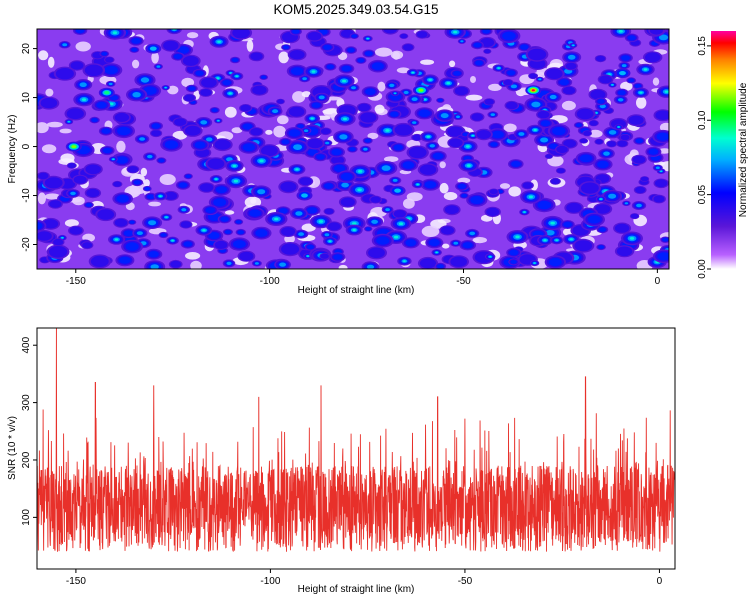  Describe the element at coordinates (26, 195) in the screenshot. I see `y-tick-label: -10` at that location.